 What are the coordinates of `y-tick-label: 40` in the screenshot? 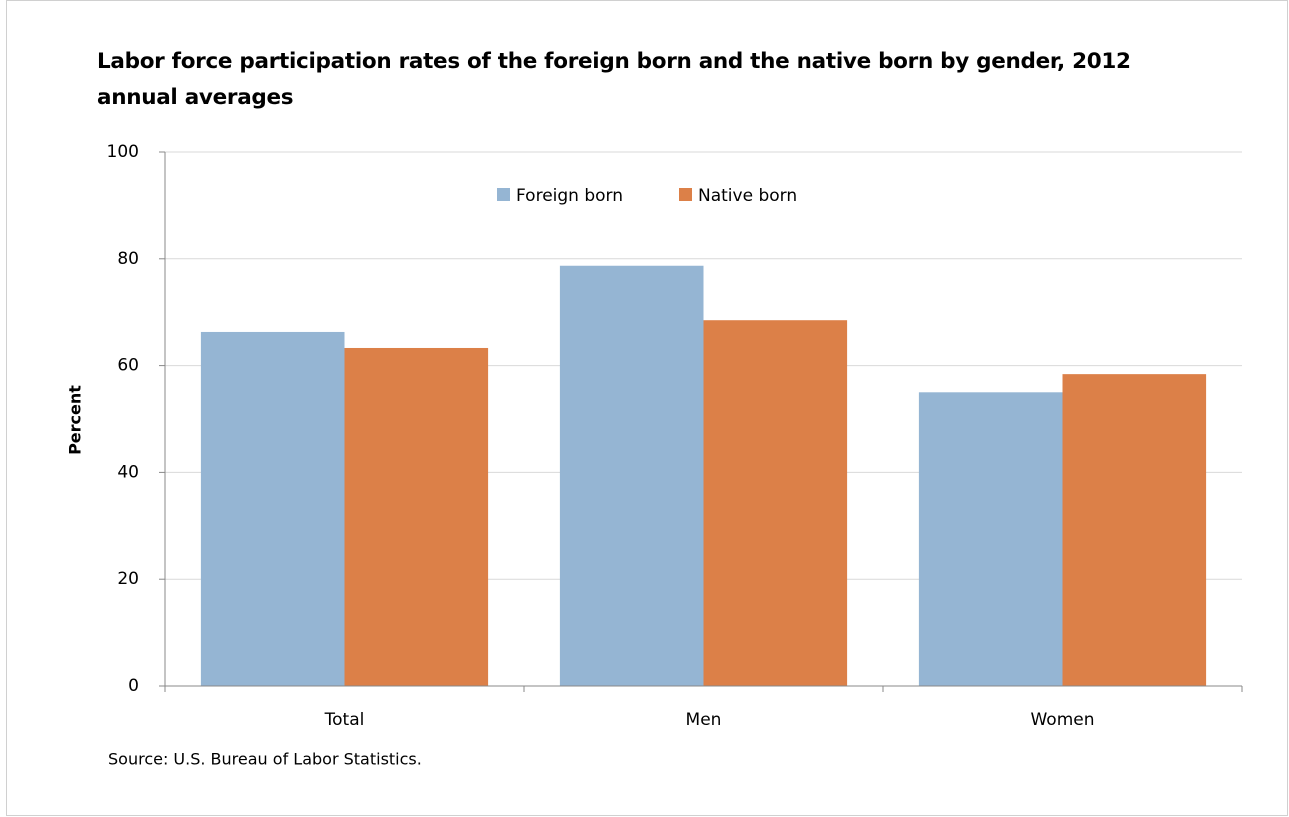 It's located at (128, 472).